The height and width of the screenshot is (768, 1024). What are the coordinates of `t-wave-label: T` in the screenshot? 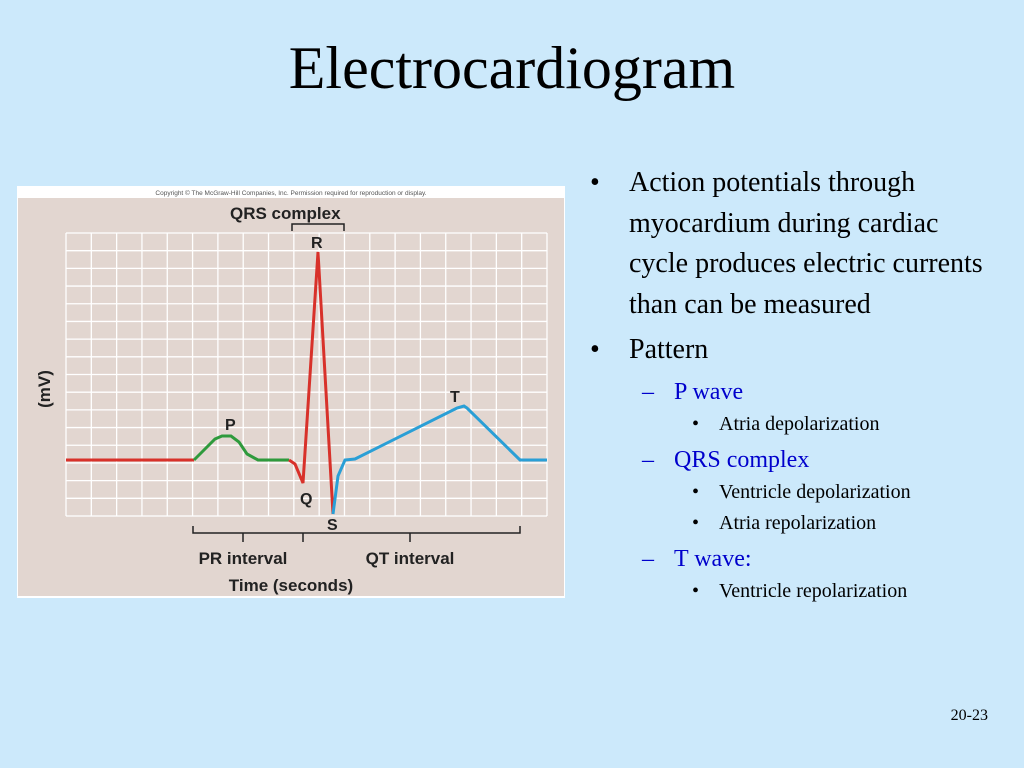 It's located at (455, 397).